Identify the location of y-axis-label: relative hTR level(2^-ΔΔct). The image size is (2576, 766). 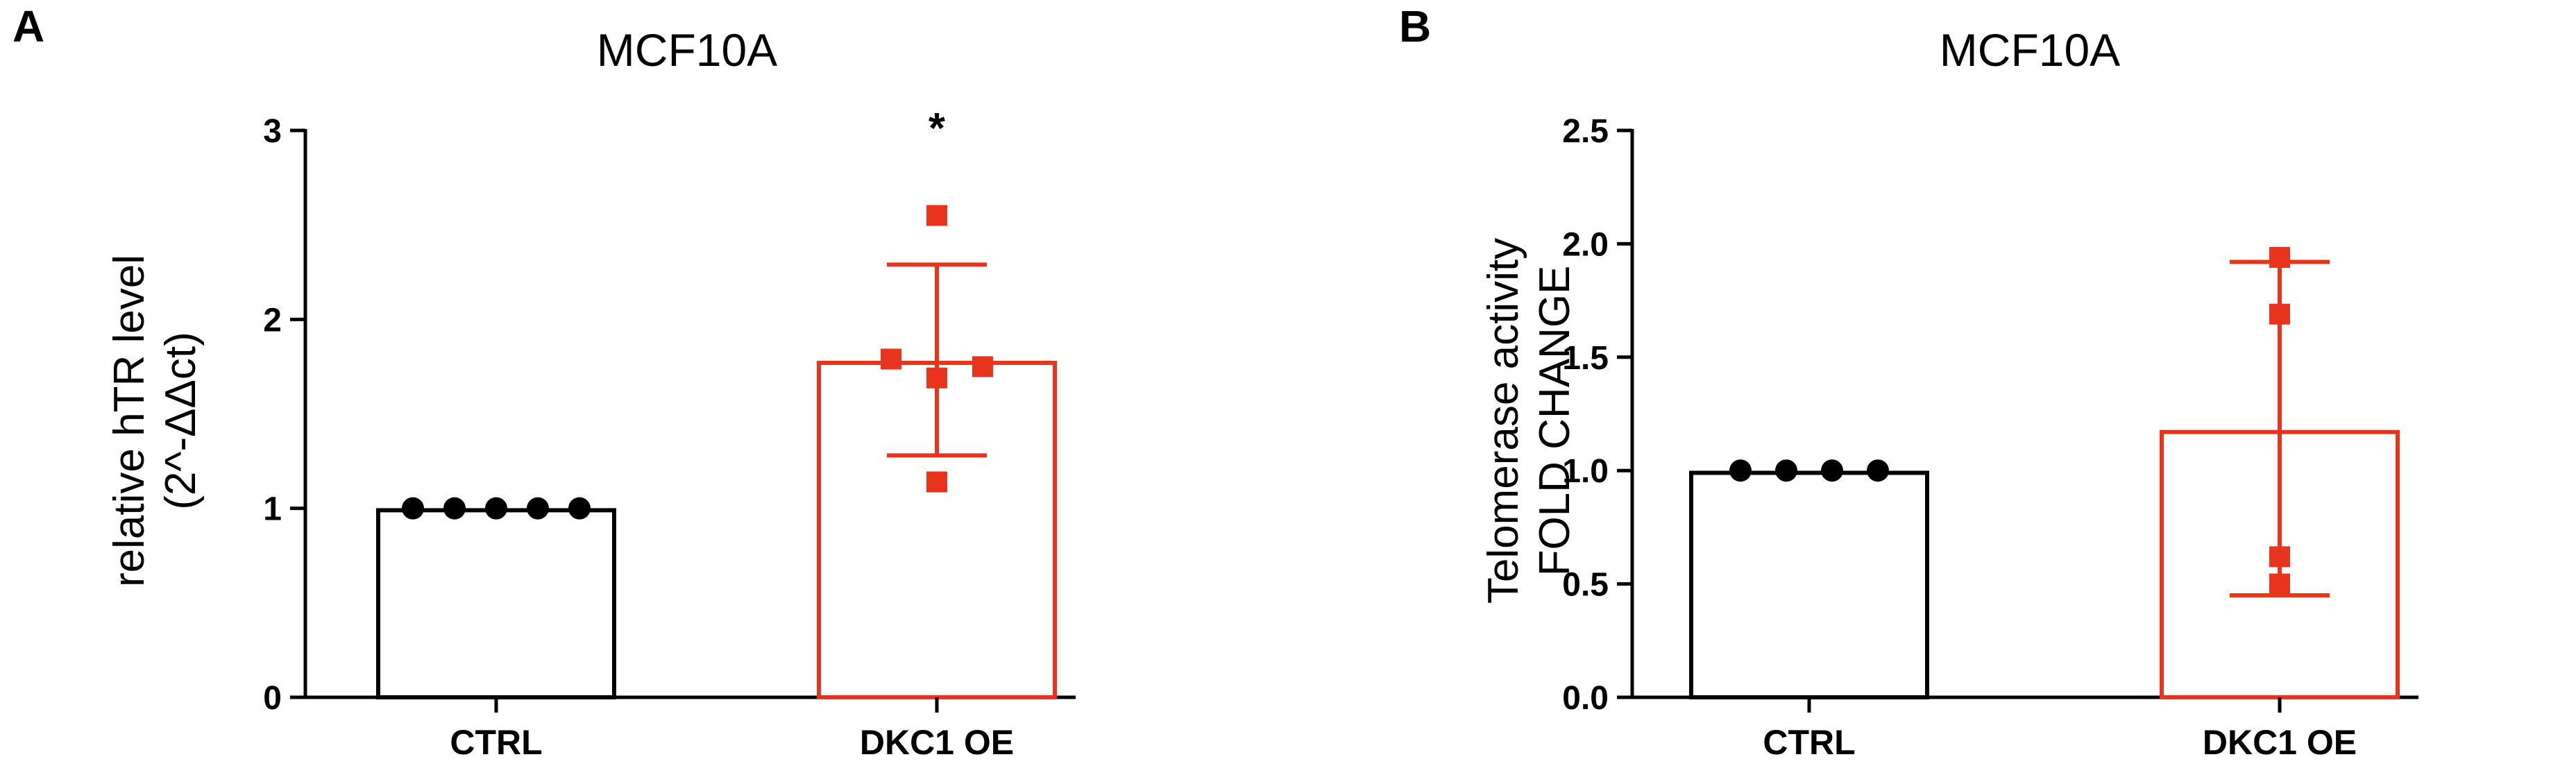
(155, 421).